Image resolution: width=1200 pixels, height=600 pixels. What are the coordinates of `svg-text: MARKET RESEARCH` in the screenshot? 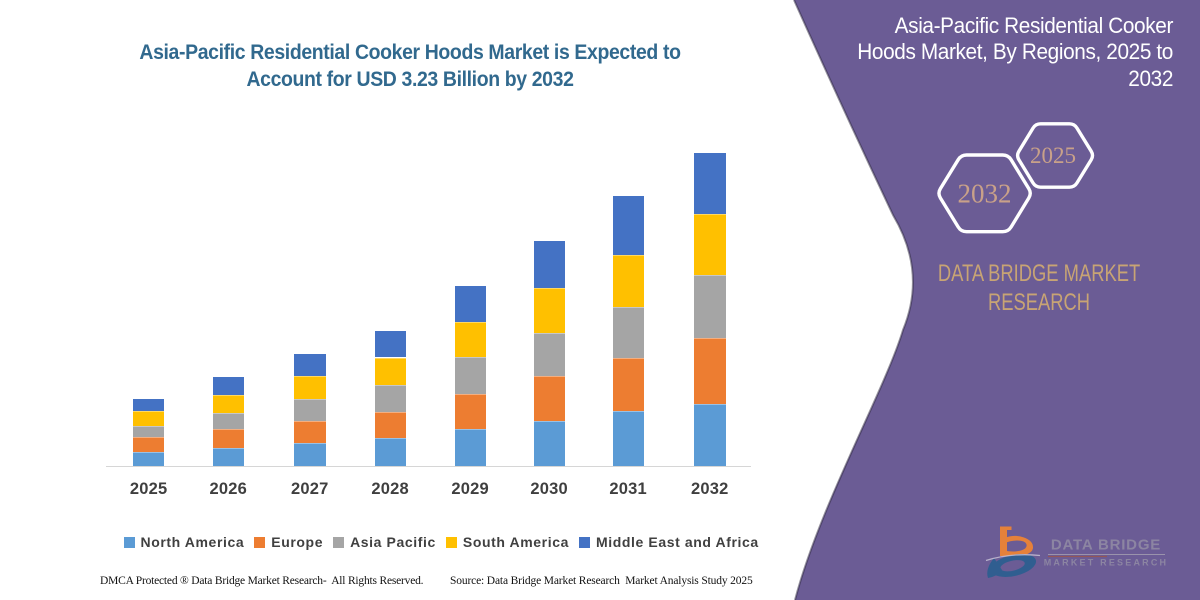 It's located at (1106, 563).